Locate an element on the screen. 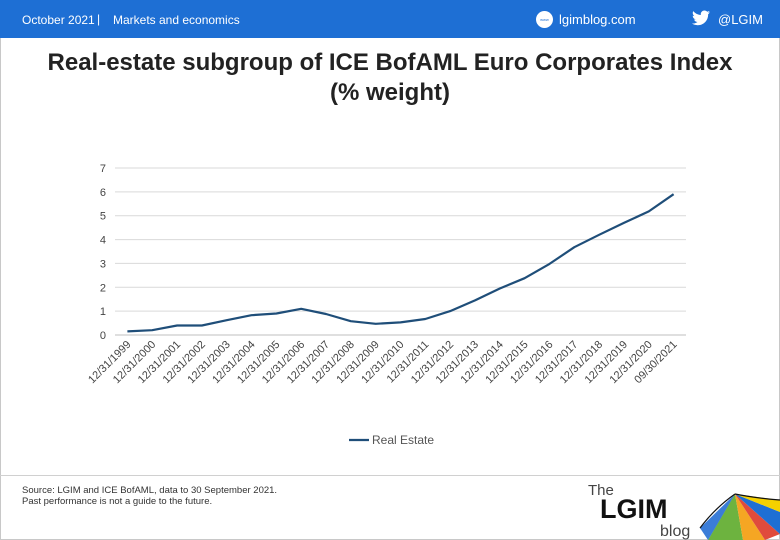 This screenshot has width=780, height=540. legend-label: Real Estate is located at coordinates (403, 440).